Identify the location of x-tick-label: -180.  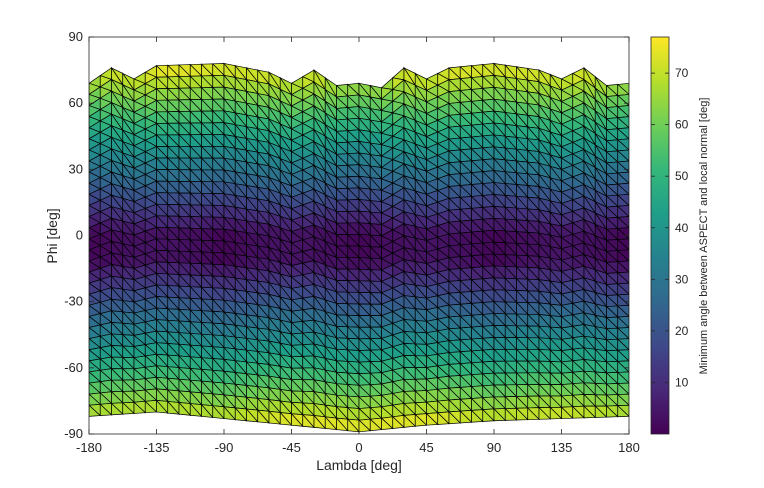
(89, 447).